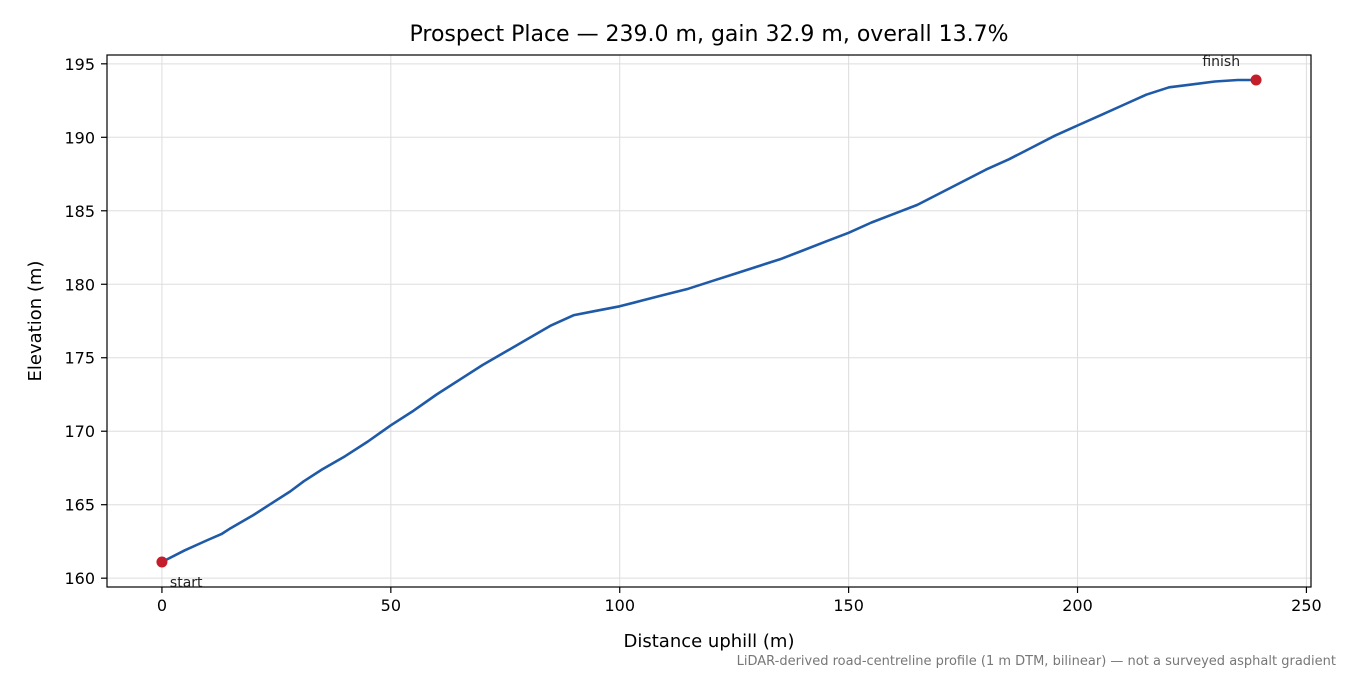 The image size is (1350, 675). I want to click on x-tick-label: 100, so click(619, 605).